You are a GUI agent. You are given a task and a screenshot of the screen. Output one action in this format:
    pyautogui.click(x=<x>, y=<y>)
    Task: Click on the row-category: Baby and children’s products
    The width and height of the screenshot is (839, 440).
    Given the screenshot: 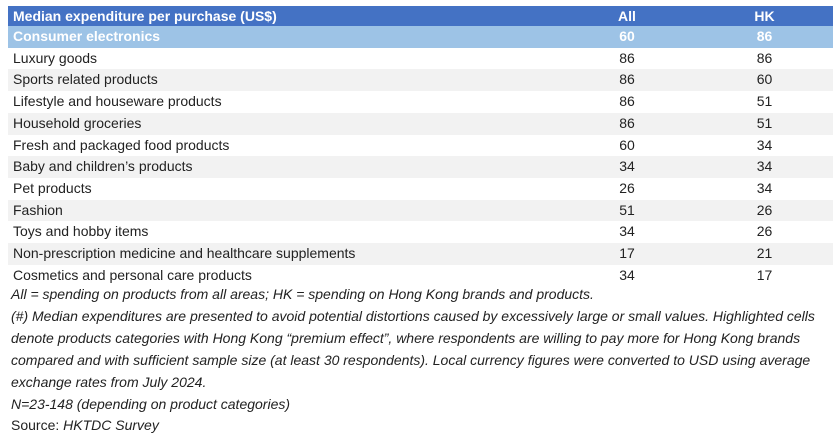 What is the action you would take?
    pyautogui.click(x=283, y=167)
    